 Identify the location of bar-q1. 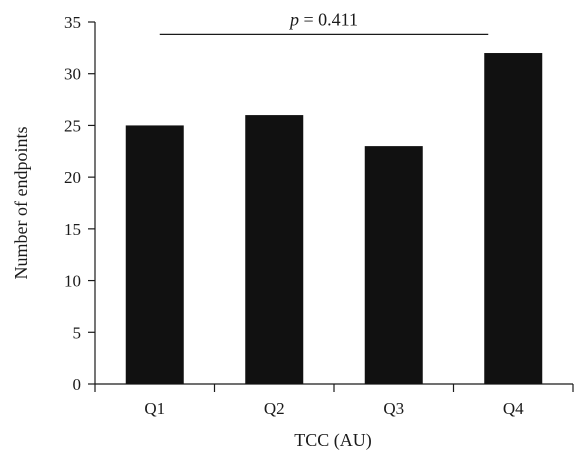
(154, 254).